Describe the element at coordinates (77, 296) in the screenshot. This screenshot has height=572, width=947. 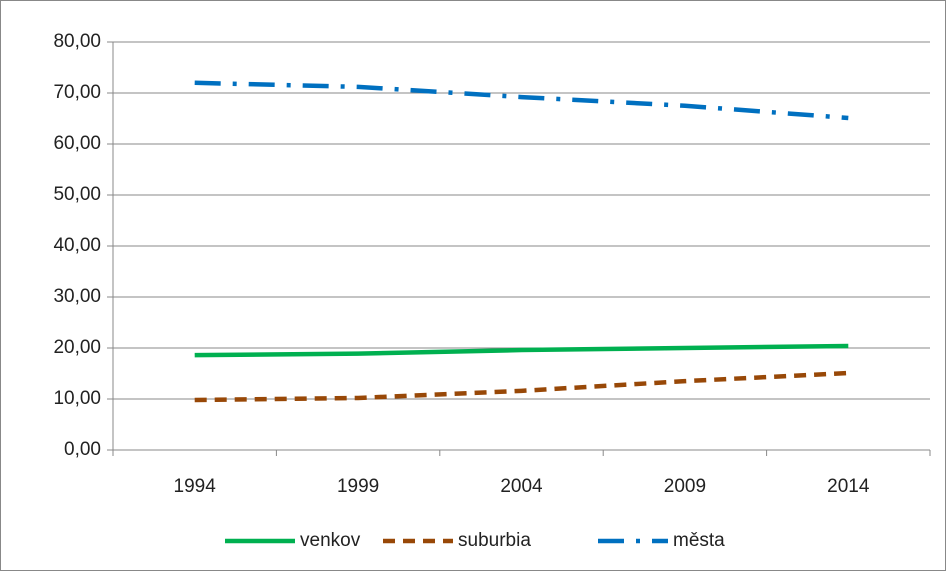
I see `y-tick-label: 30,00` at that location.